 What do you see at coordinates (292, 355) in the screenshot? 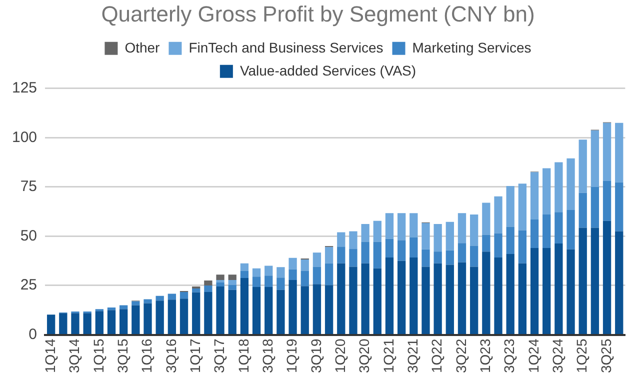
I see `x-tick-label: 1Q19` at bounding box center [292, 355].